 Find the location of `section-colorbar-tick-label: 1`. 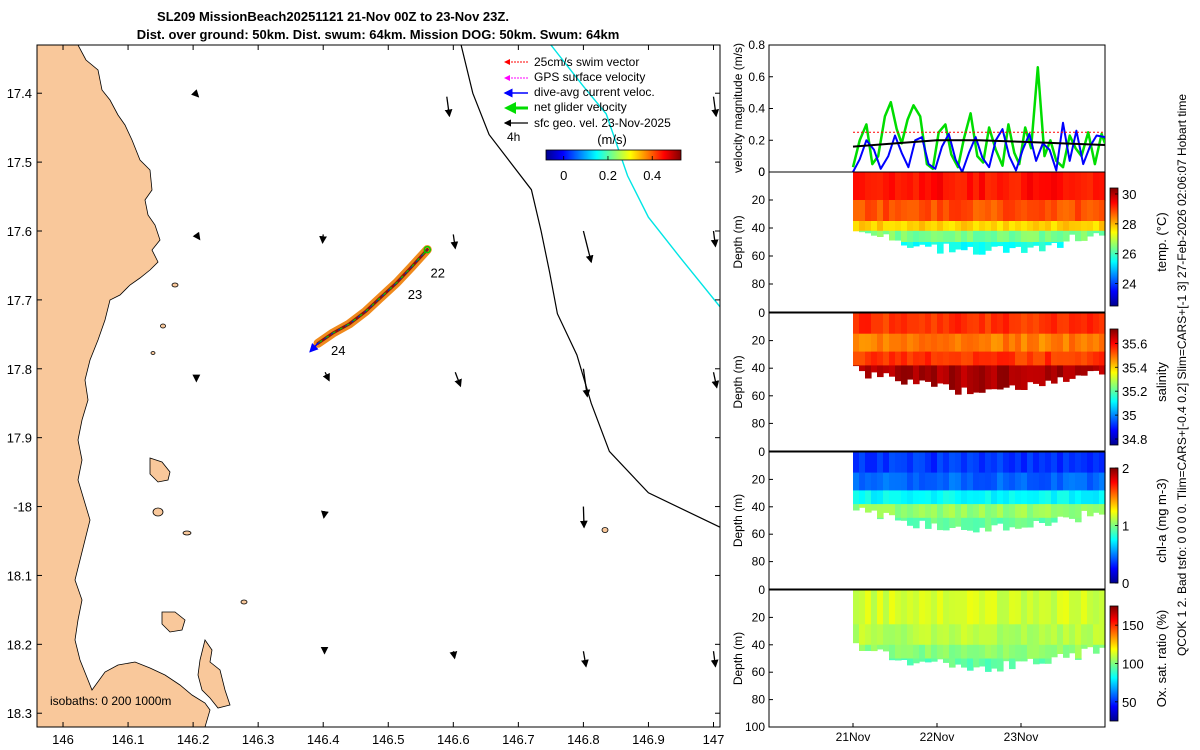

section-colorbar-tick-label: 1 is located at coordinates (1125, 526).